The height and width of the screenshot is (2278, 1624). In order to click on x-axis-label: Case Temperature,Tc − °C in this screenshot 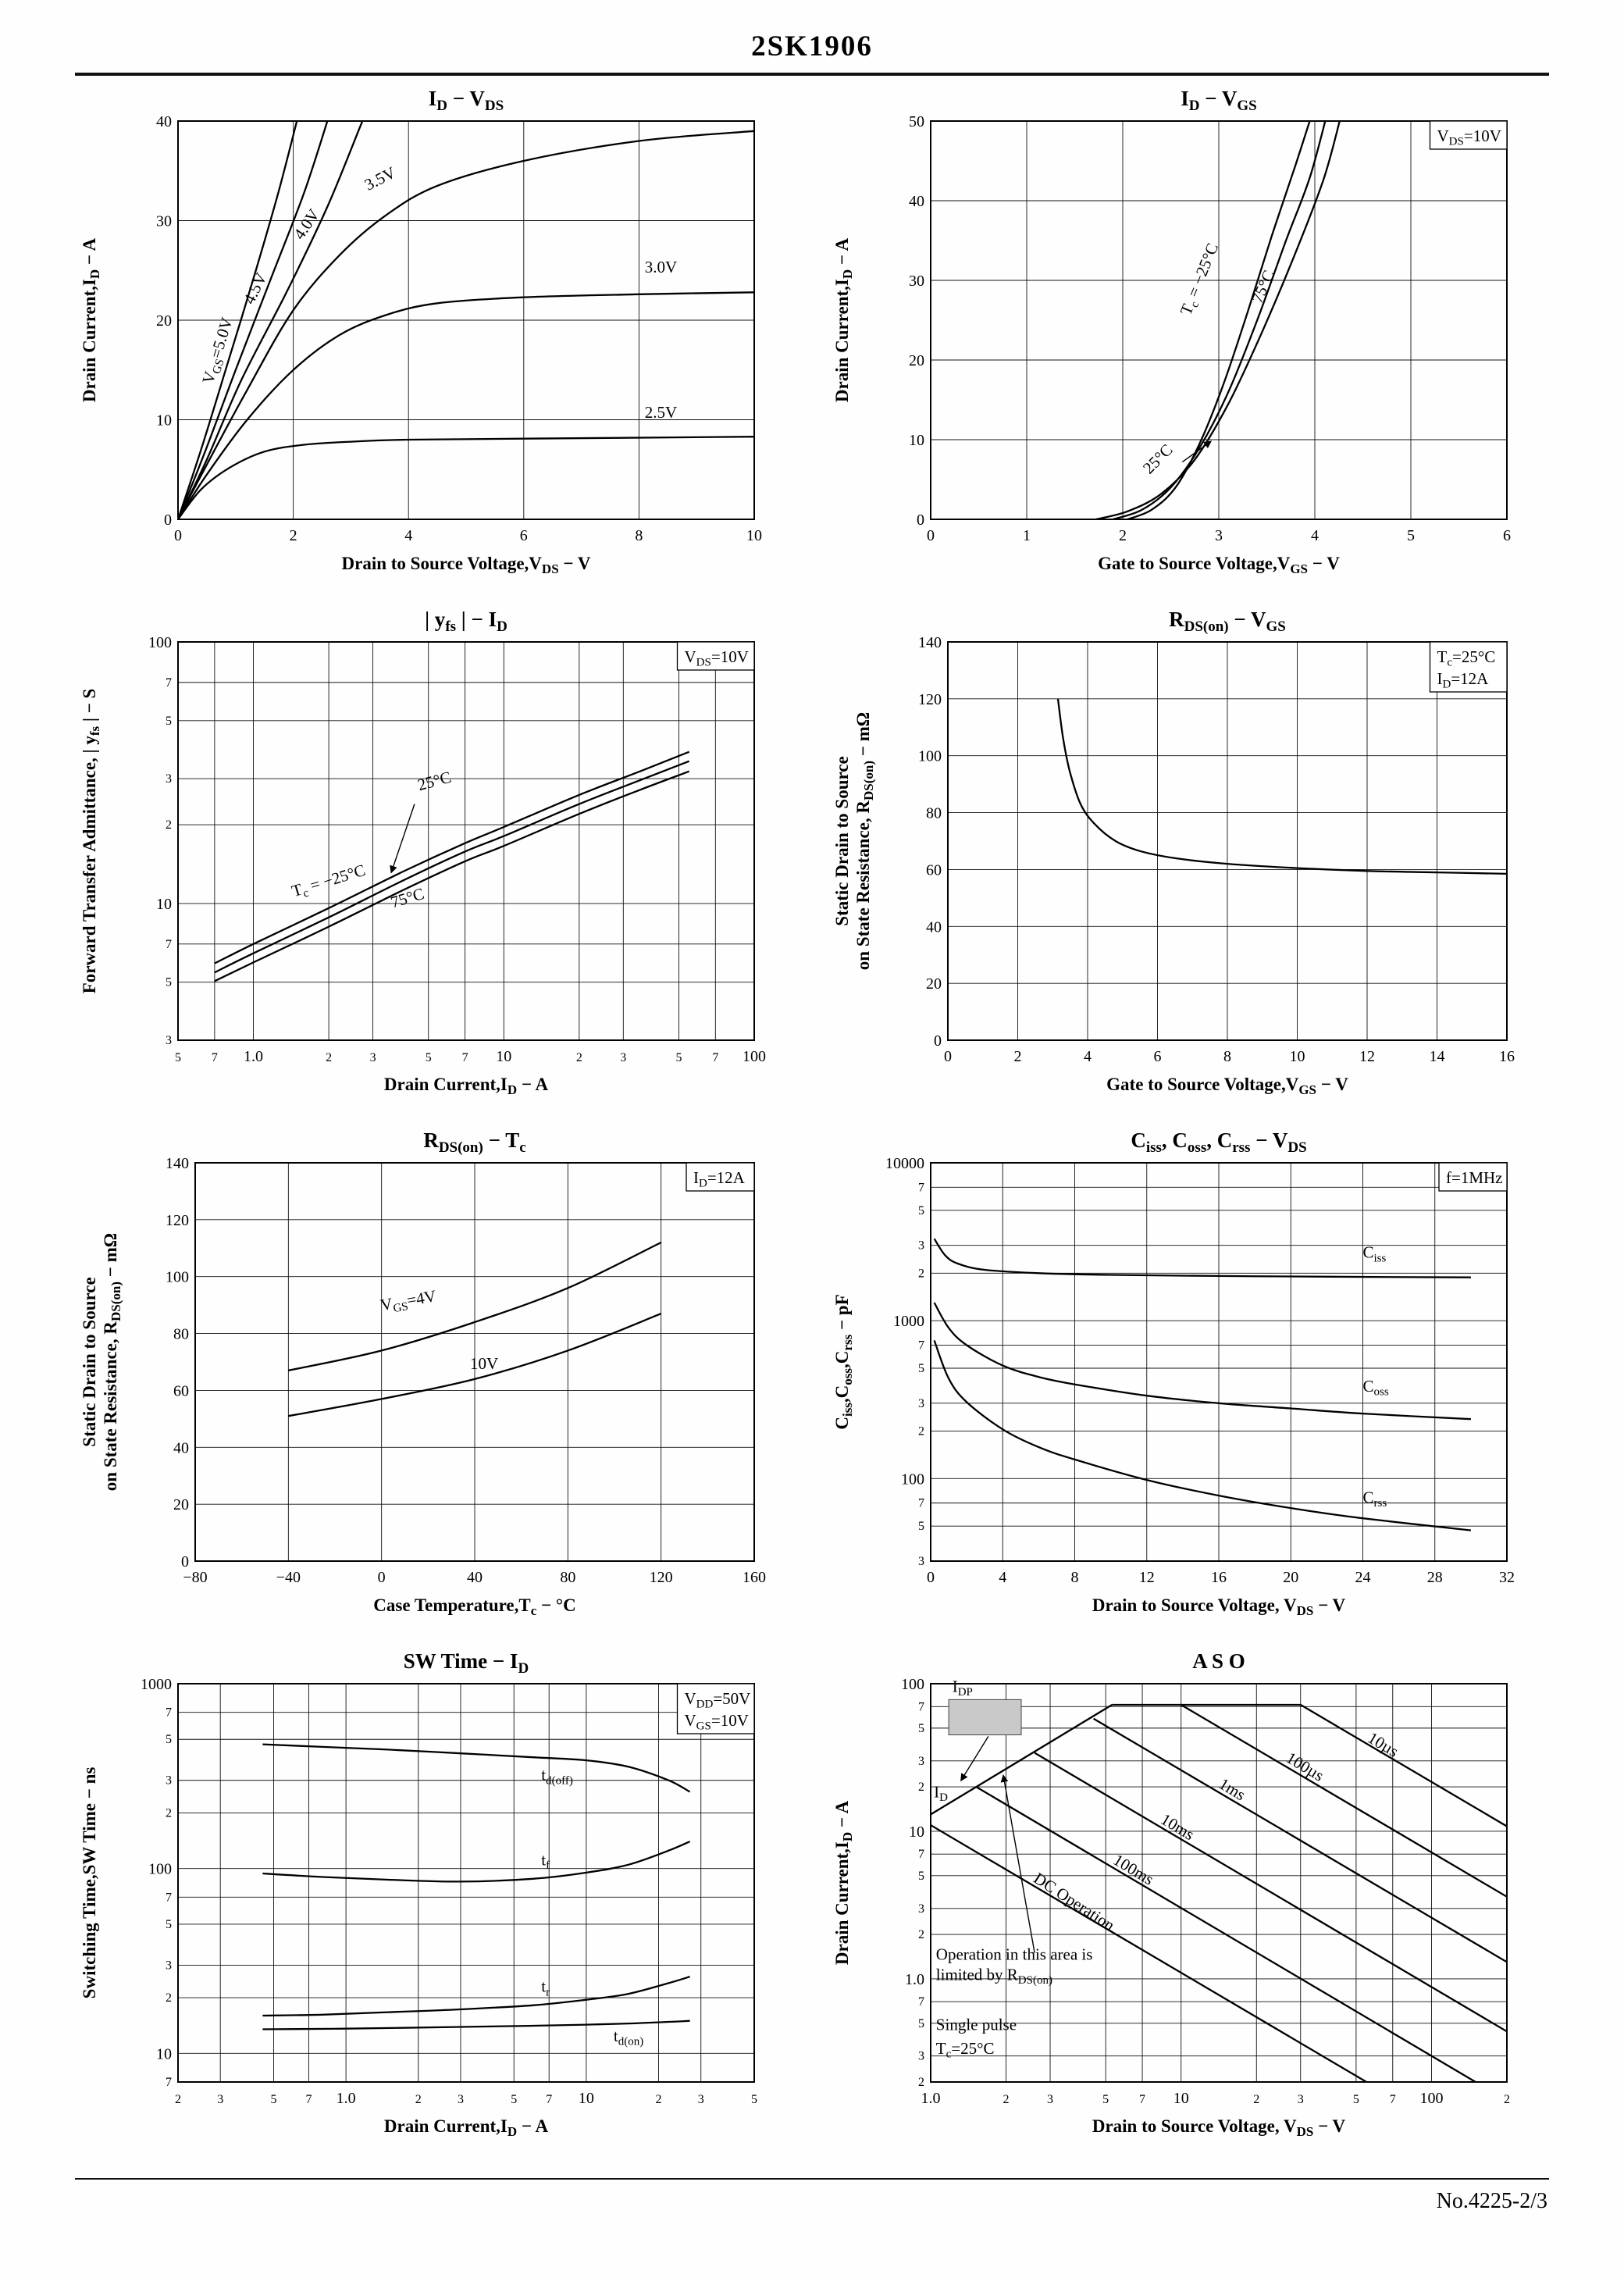, I will do `click(474, 1606)`.